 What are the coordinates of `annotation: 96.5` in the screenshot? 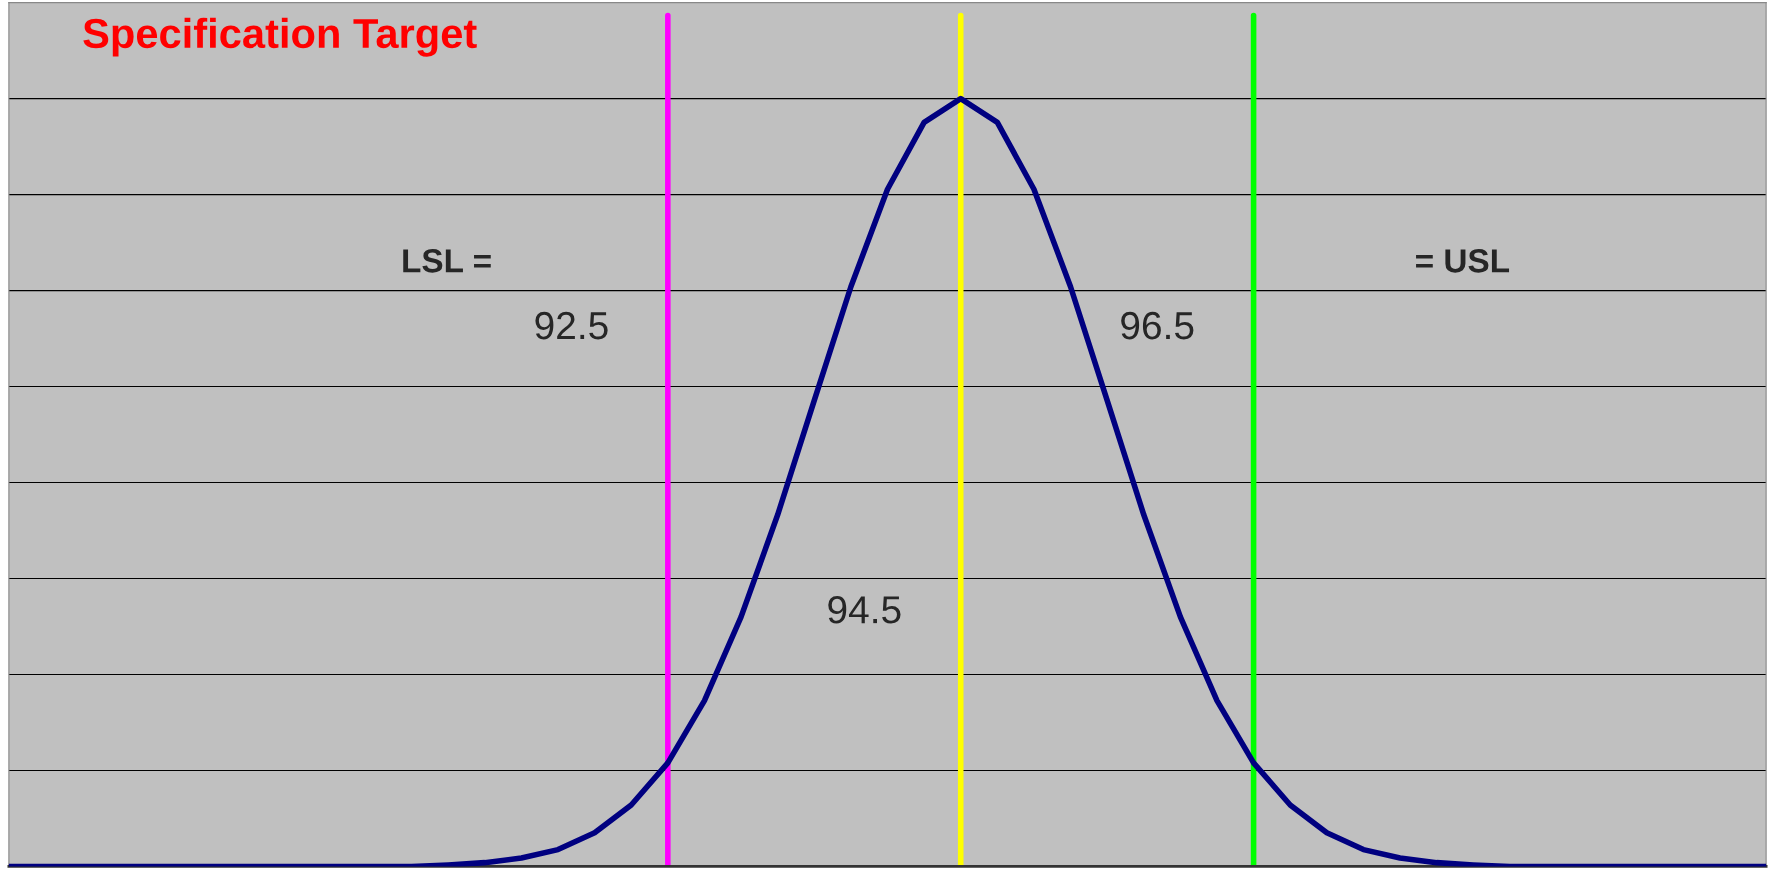 It's located at (1157, 325).